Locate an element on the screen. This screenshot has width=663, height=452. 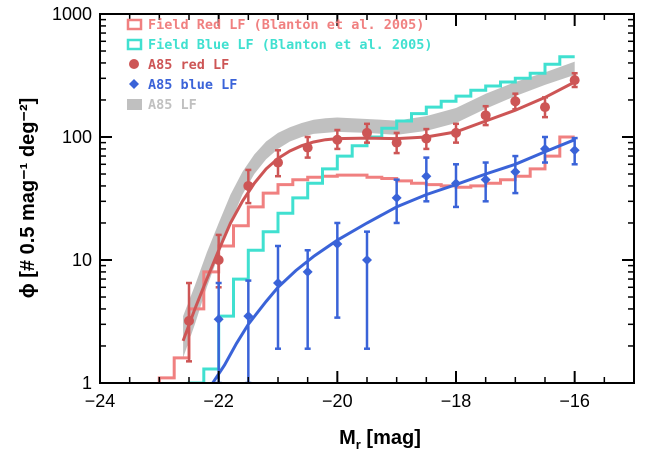
legend-entry: Field Blue LF (Blanton et al. 2005) is located at coordinates (279, 45).